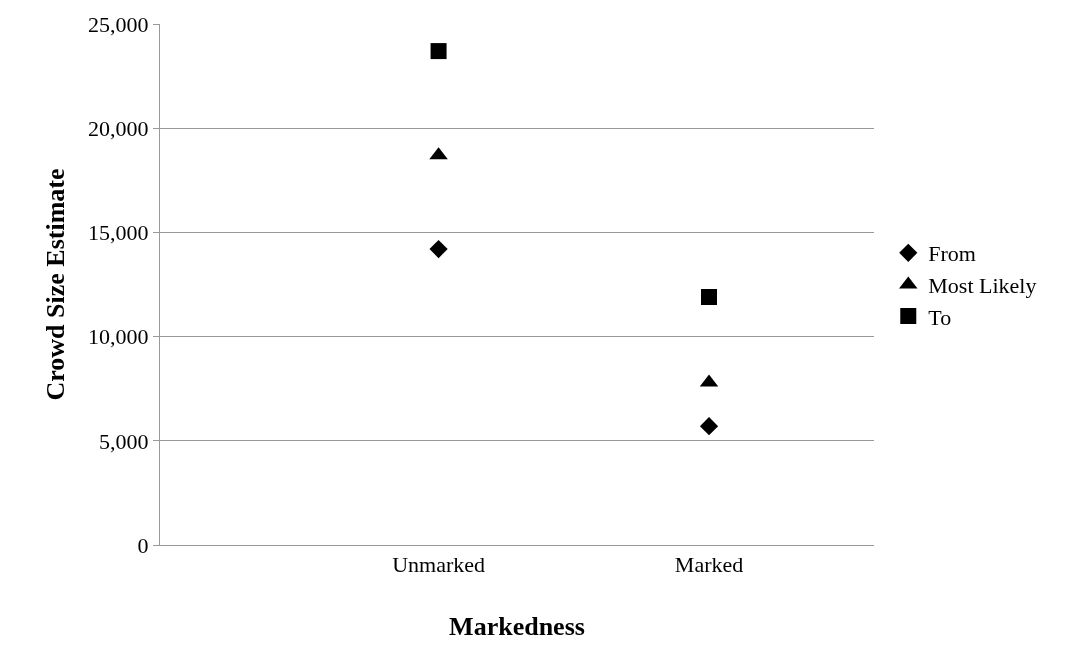 This screenshot has height=660, width=1084. What do you see at coordinates (143, 545) in the screenshot?
I see `y-tick-label: 0` at bounding box center [143, 545].